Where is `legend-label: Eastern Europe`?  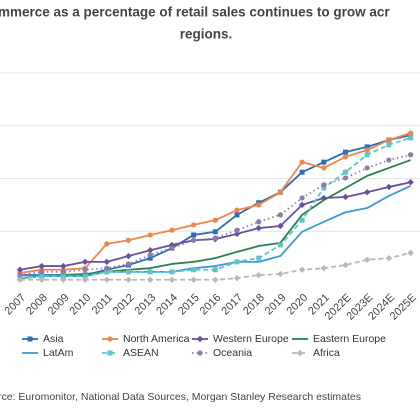
legend-label: Eastern Europe is located at coordinates (349, 339).